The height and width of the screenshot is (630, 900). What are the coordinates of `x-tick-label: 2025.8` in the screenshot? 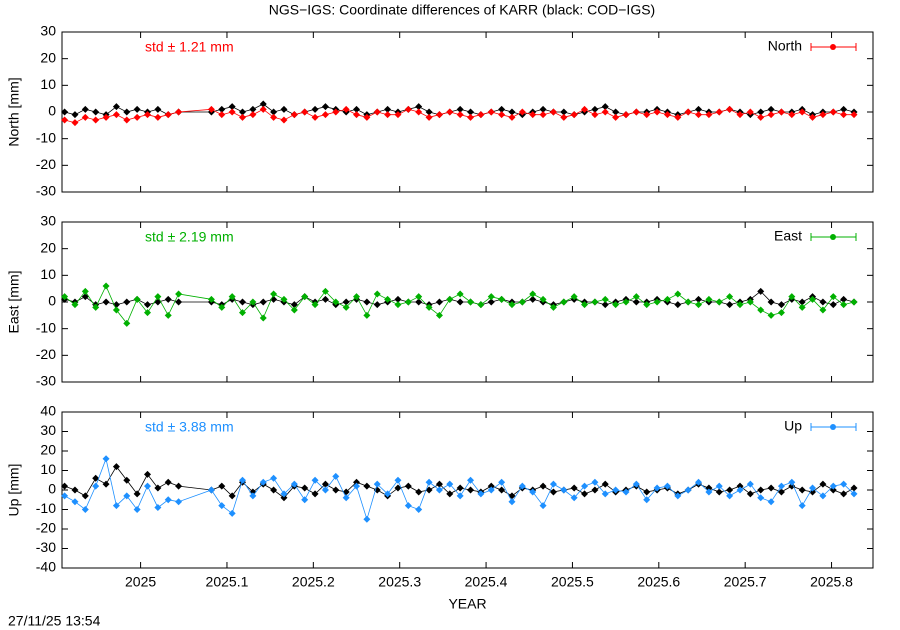 It's located at (831, 582).